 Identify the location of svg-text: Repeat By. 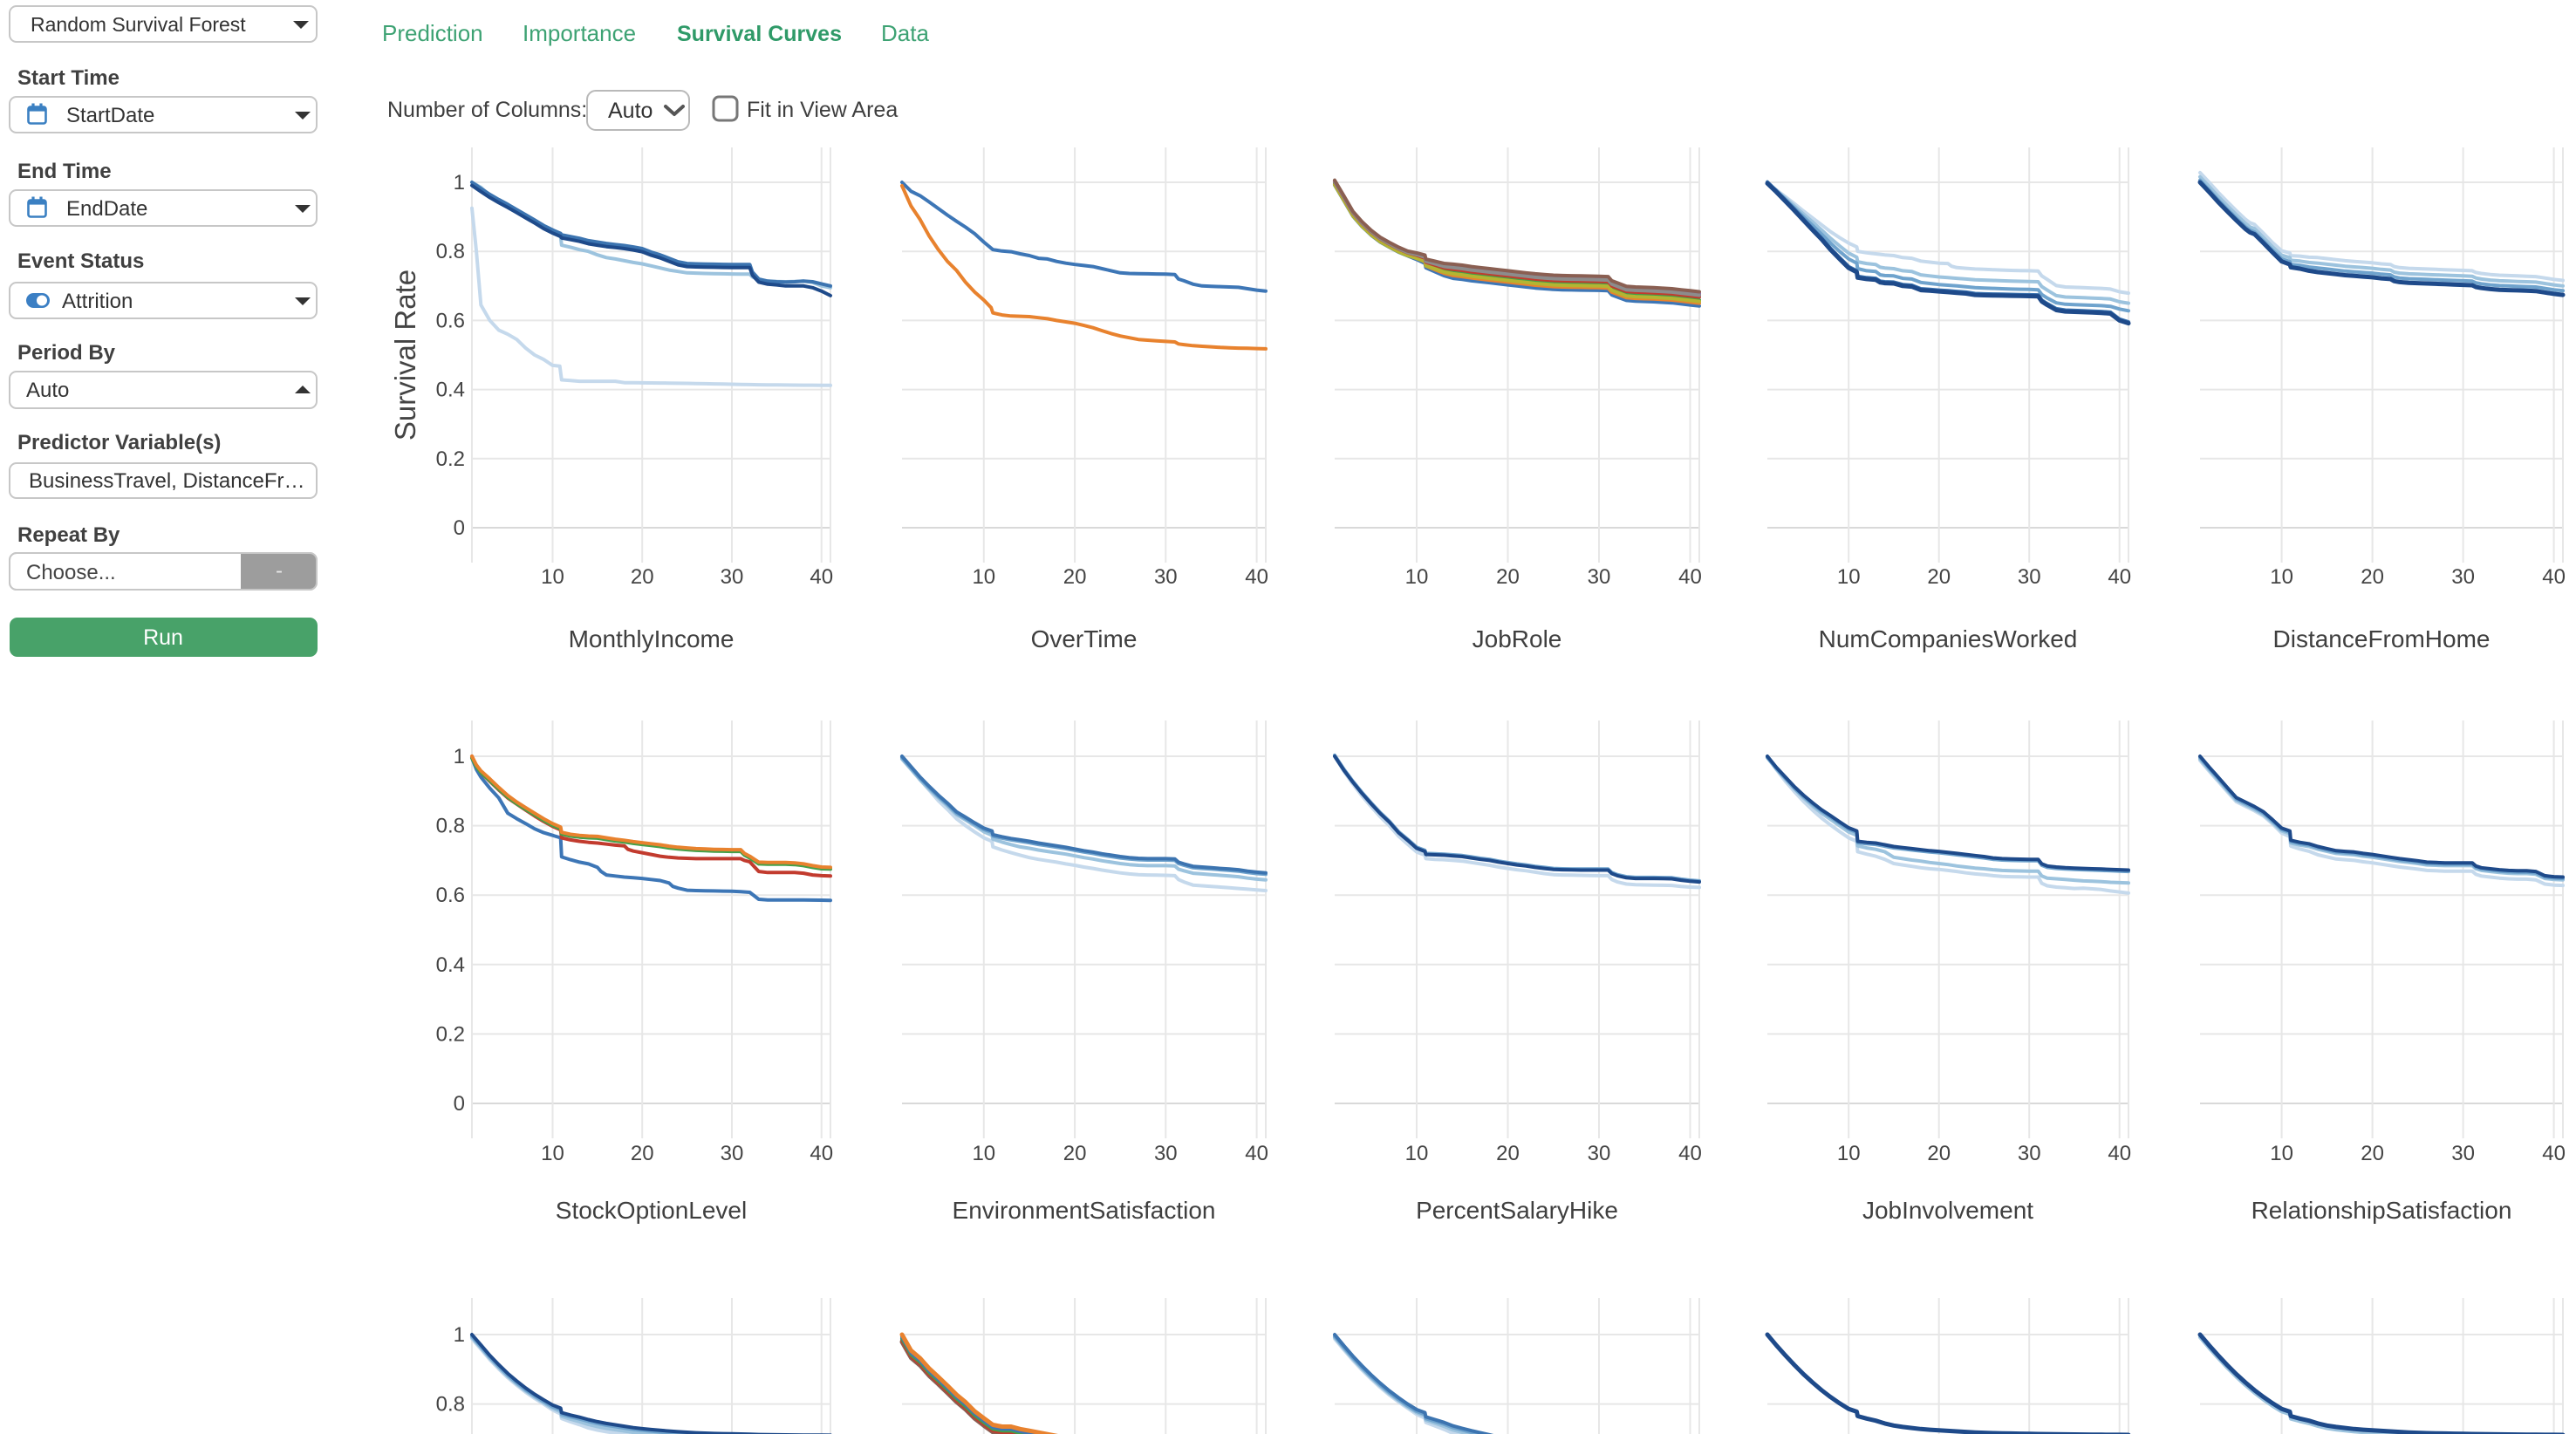
(68, 535).